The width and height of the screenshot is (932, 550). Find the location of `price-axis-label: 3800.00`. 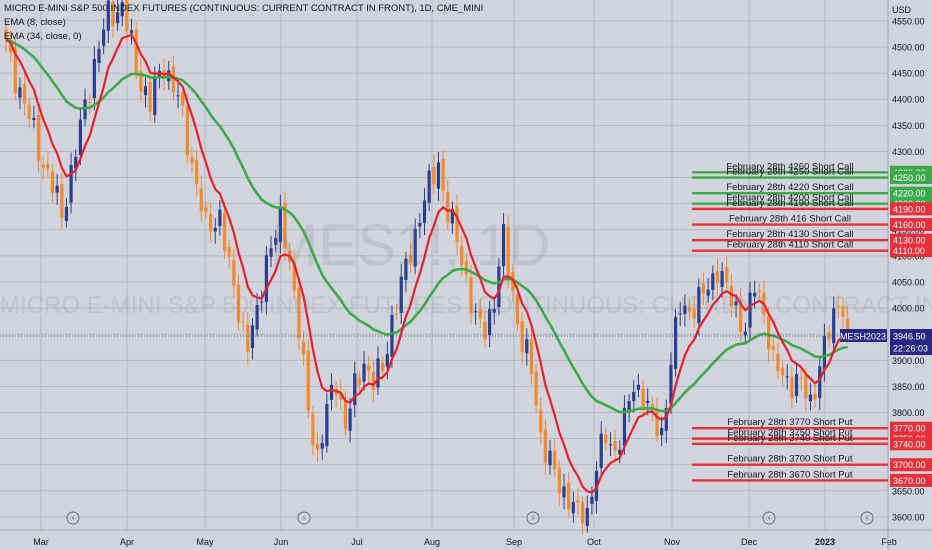

price-axis-label: 3800.00 is located at coordinates (908, 413).